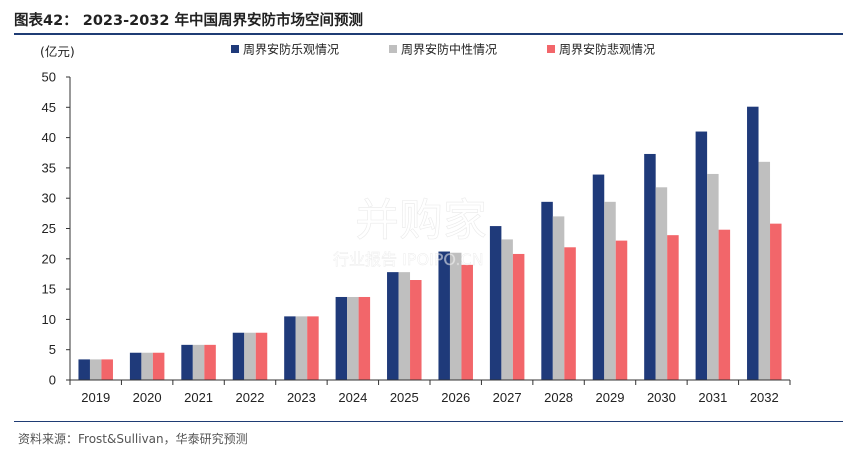  Describe the element at coordinates (764, 397) in the screenshot. I see `x-tick-label: 2032` at that location.